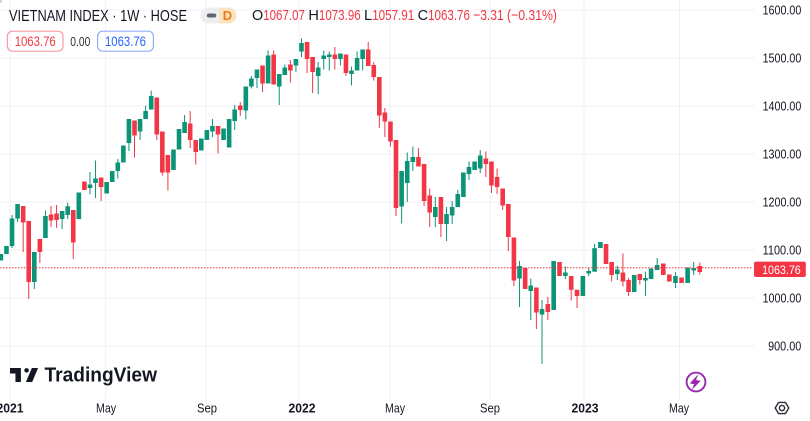 The height and width of the screenshot is (421, 810). What do you see at coordinates (257, 15) in the screenshot?
I see `svg-text: O` at bounding box center [257, 15].